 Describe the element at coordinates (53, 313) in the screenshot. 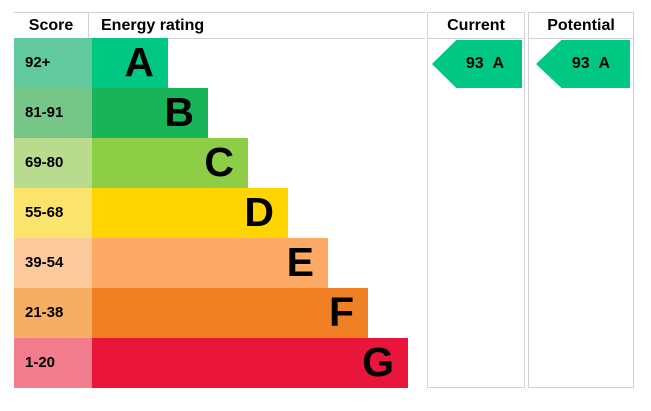

I see `band-score-range: 21-38` at that location.